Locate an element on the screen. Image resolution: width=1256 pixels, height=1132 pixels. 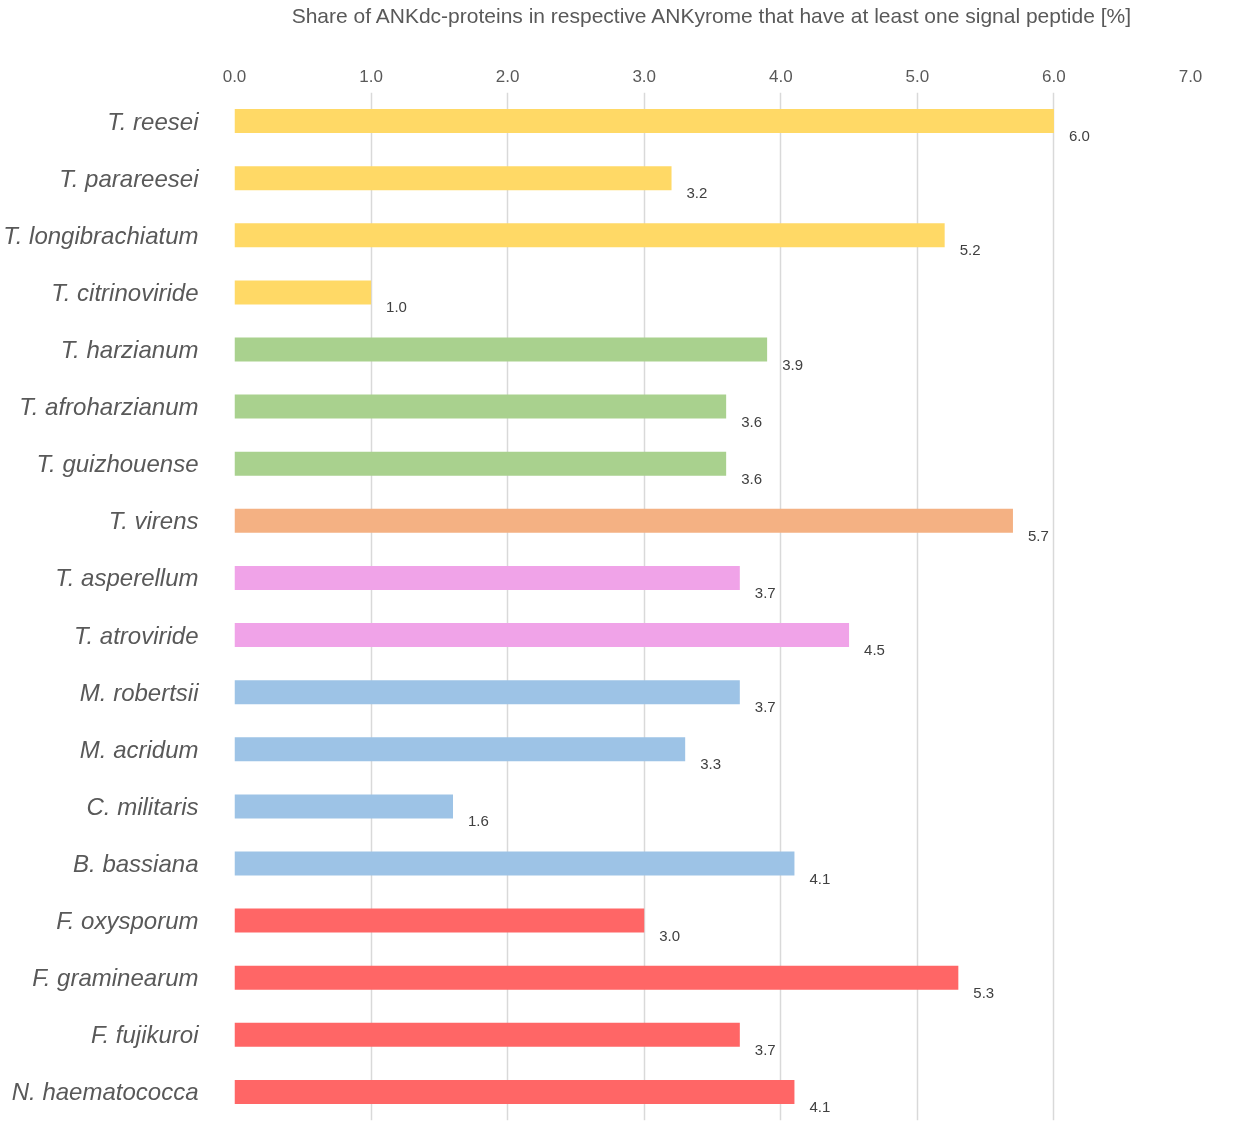
data-label: 4.5 is located at coordinates (874, 650).